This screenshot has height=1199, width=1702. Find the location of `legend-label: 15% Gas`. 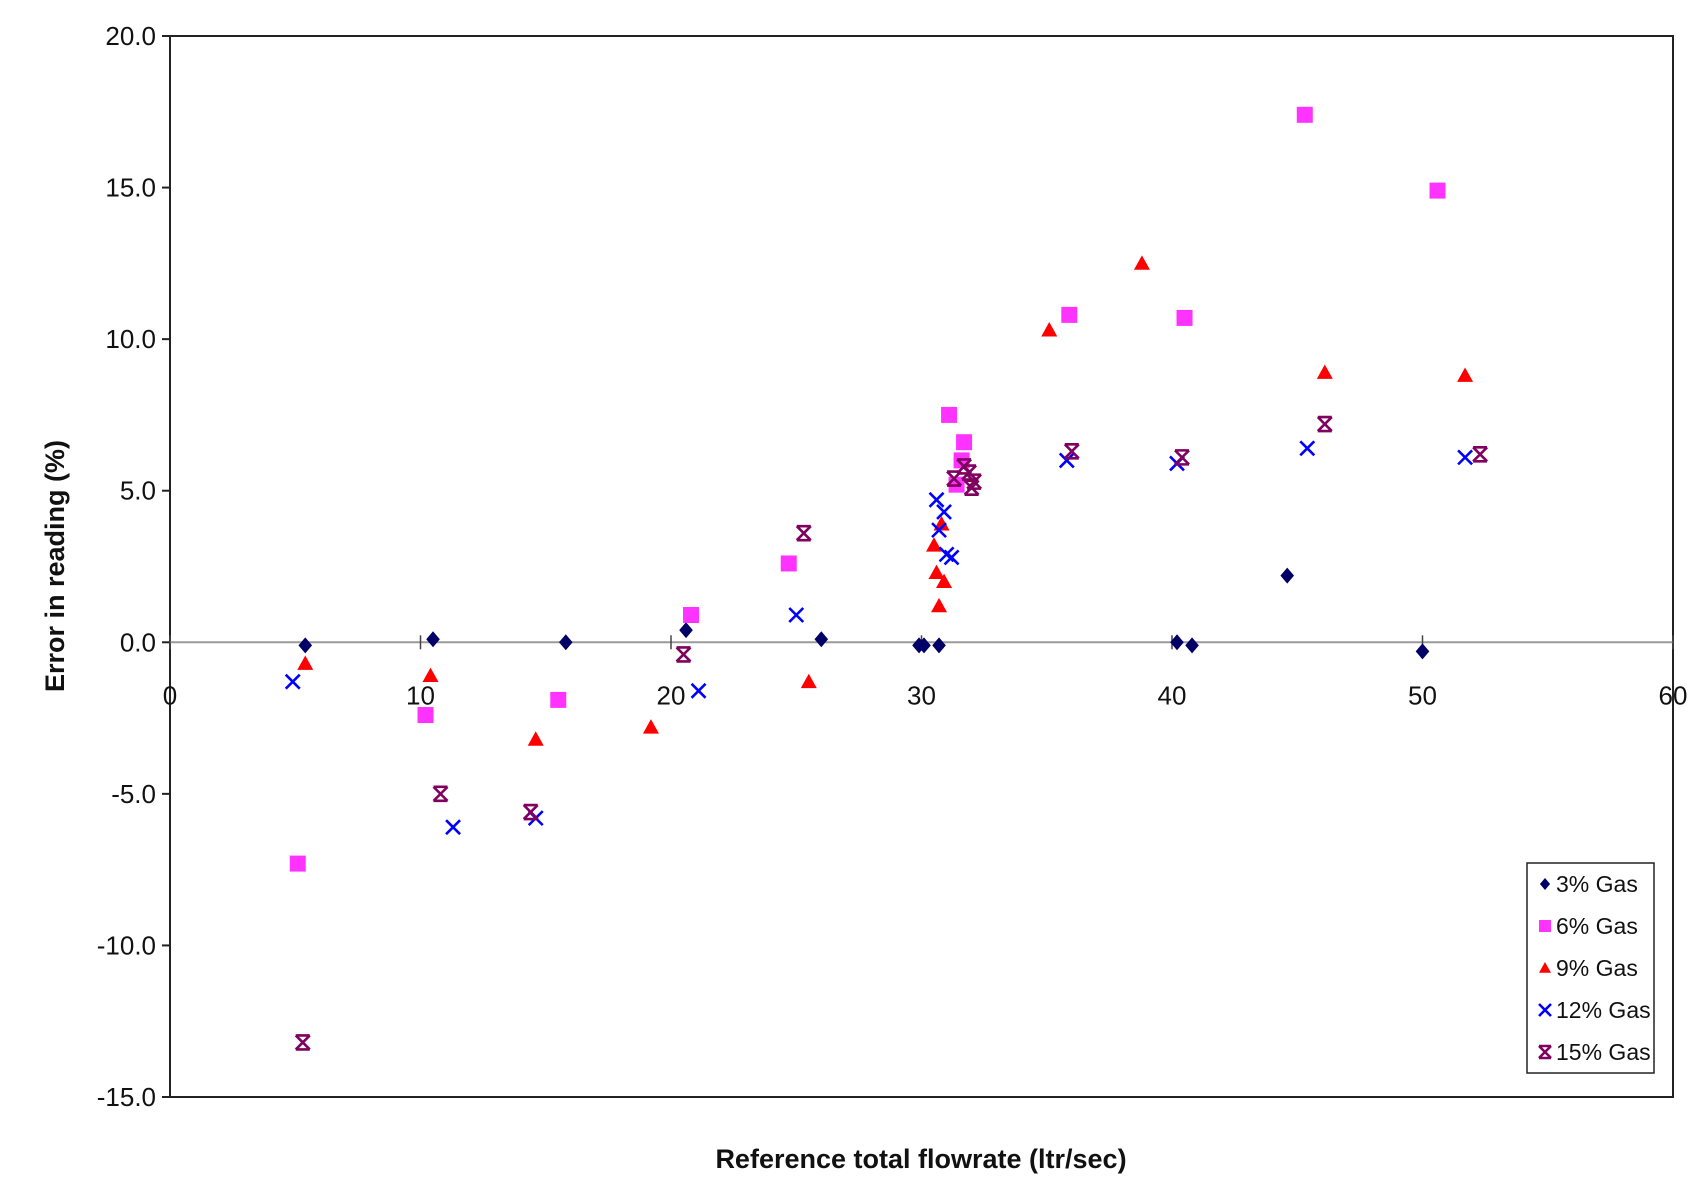

legend-label: 15% Gas is located at coordinates (1603, 1052).